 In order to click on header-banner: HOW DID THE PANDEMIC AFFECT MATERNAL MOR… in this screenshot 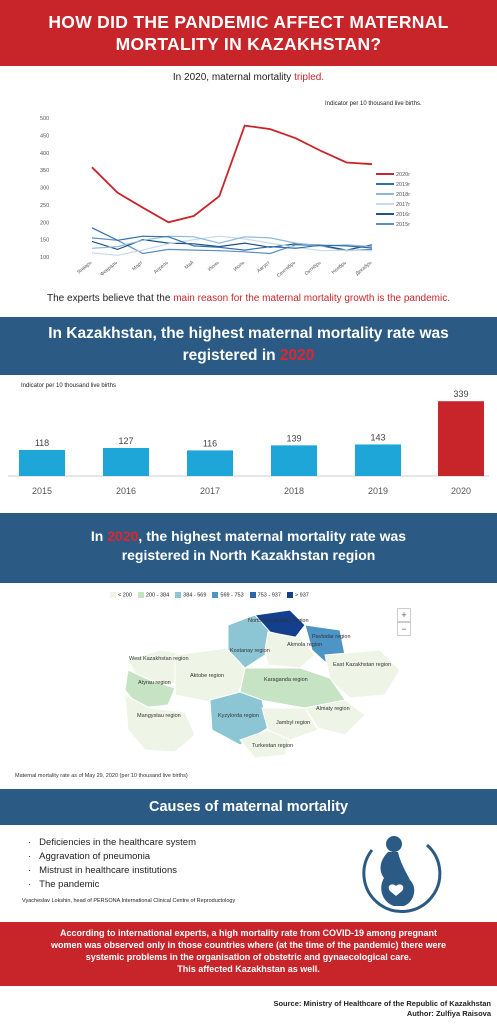, I will do `click(248, 33)`.